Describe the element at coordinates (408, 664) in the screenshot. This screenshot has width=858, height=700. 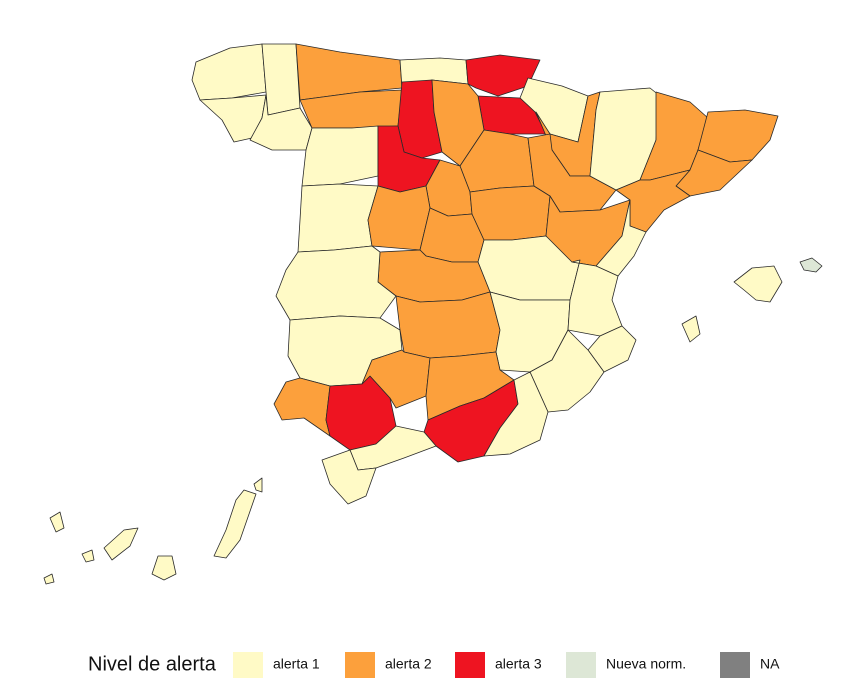
I see `legend-label: alerta 2` at that location.